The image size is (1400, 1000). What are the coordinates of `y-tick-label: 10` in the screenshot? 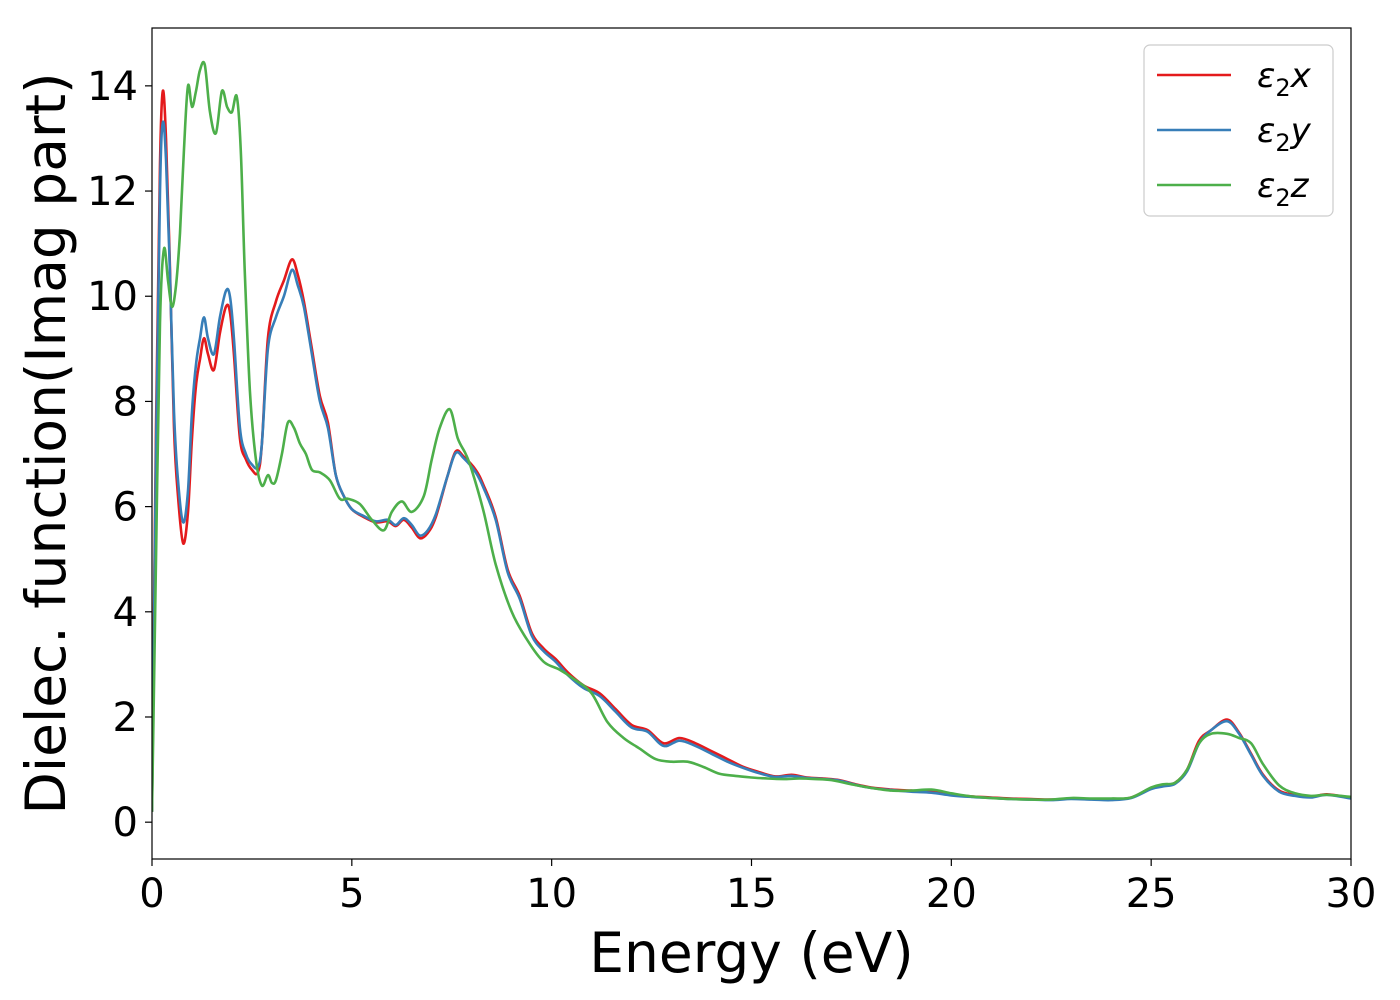 It's located at (112, 297).